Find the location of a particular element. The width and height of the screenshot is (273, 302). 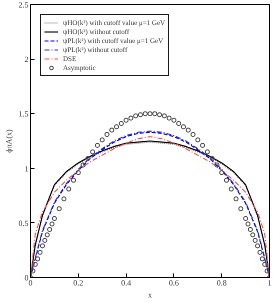

x-tick-label: 0.6 is located at coordinates (173, 283).